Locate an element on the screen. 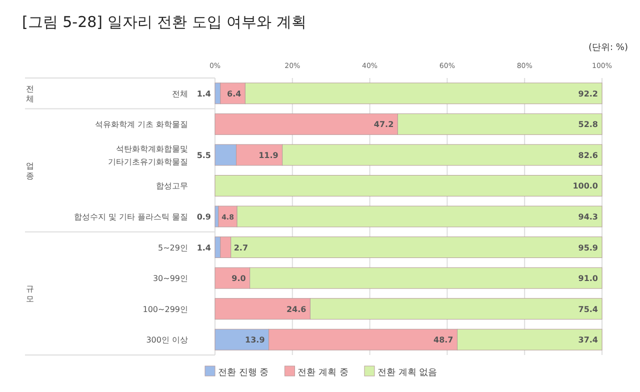  data-label: 6.4 is located at coordinates (234, 93).